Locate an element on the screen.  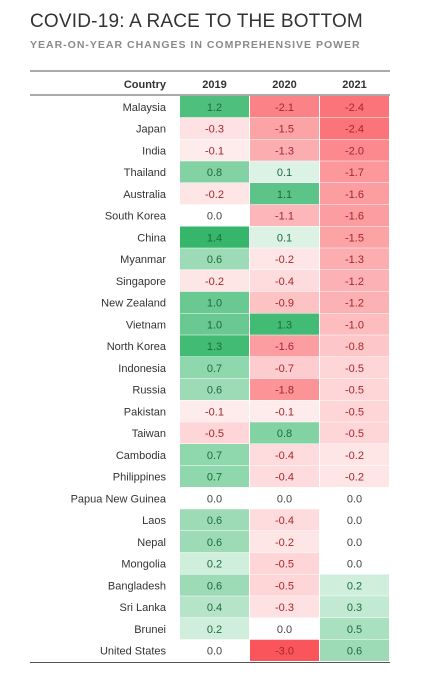
country-label: Australia is located at coordinates (145, 195).